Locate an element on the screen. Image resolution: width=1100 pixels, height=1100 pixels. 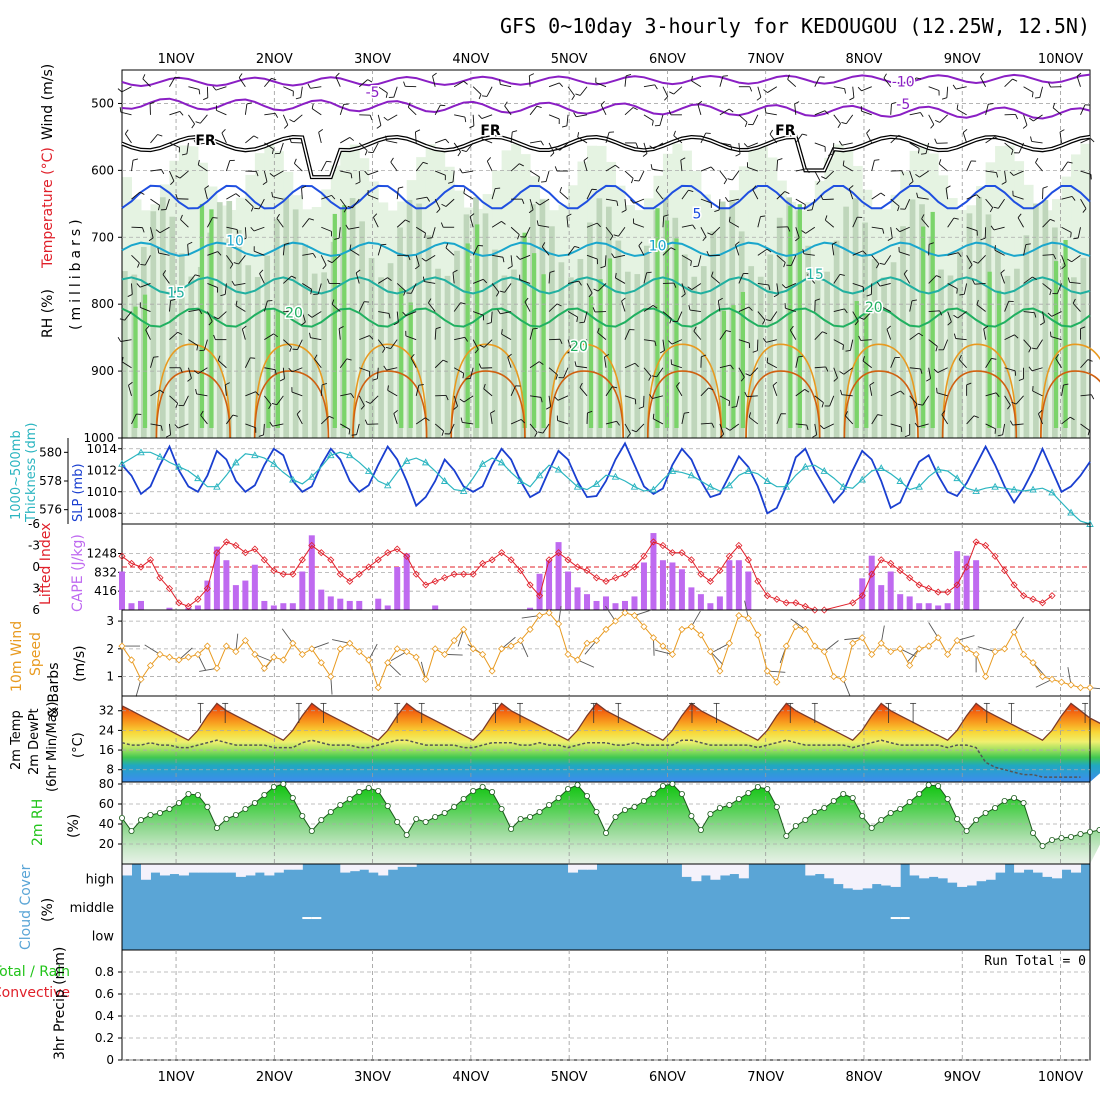
li-tick-label: 0 is located at coordinates (36, 567).